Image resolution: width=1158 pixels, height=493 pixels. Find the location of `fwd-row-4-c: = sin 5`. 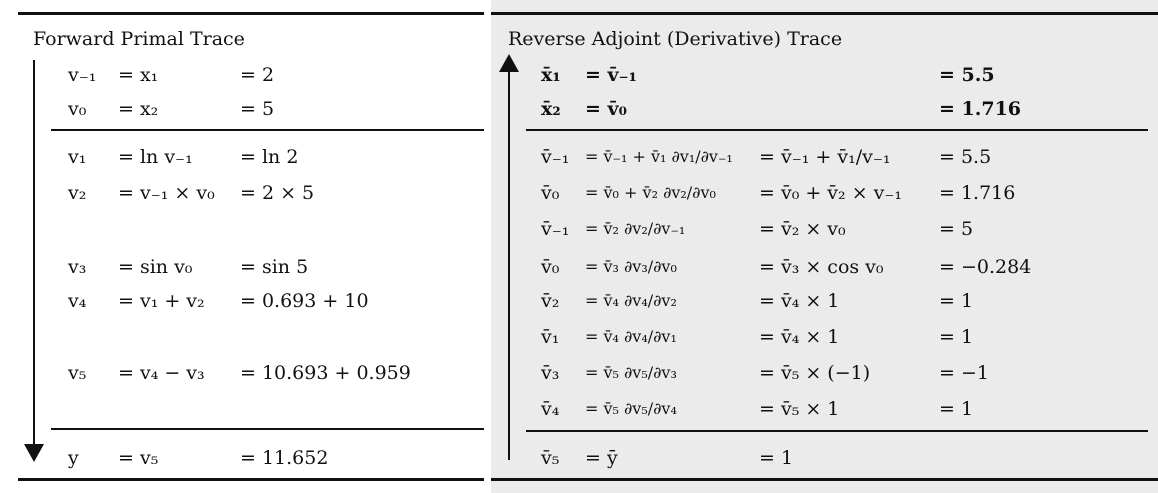

fwd-row-4-c: = sin 5 is located at coordinates (274, 267).